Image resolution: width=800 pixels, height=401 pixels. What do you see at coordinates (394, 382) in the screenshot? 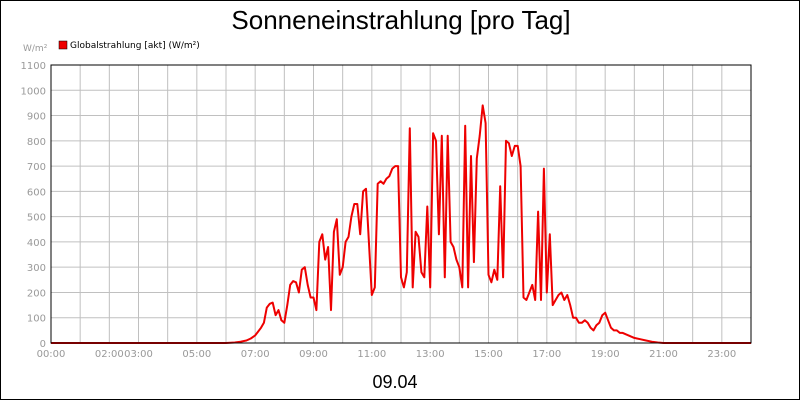
I see `x-axis-date-label: 09.04` at bounding box center [394, 382].